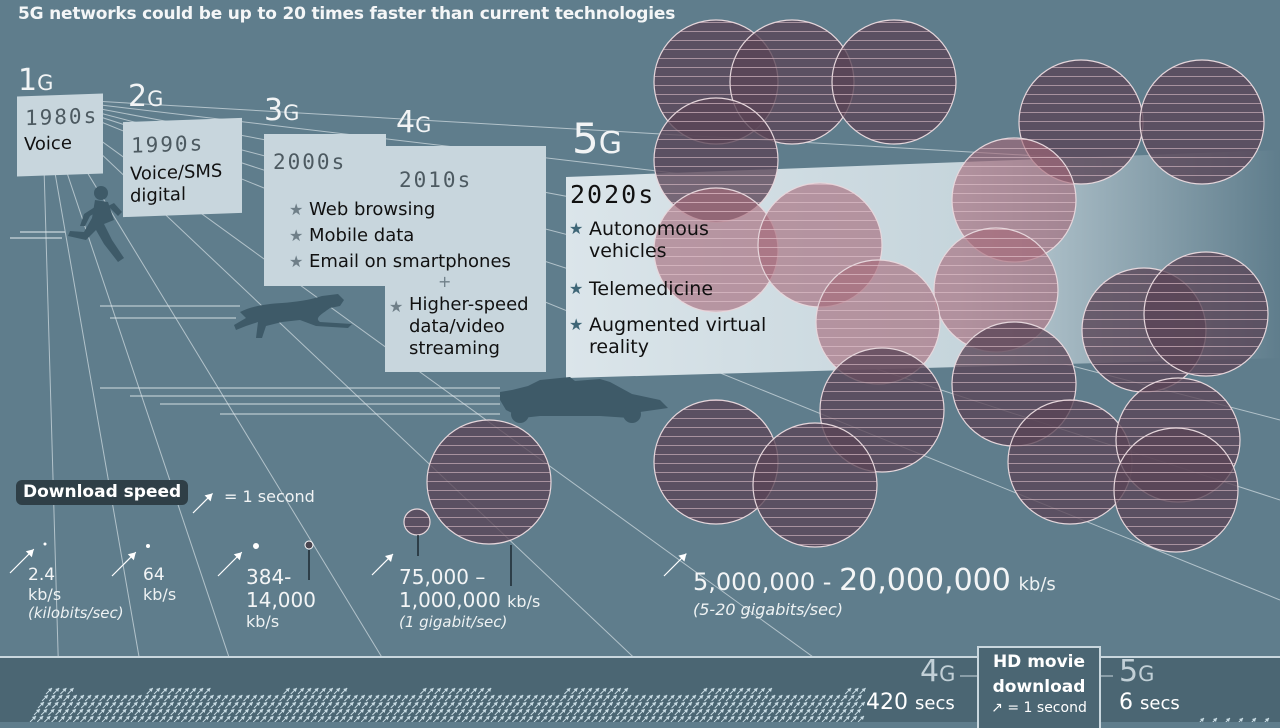 The image size is (1280, 728). Describe the element at coordinates (668, 336) in the screenshot. I see `use-item: ★ Augmented virtual reality` at that location.